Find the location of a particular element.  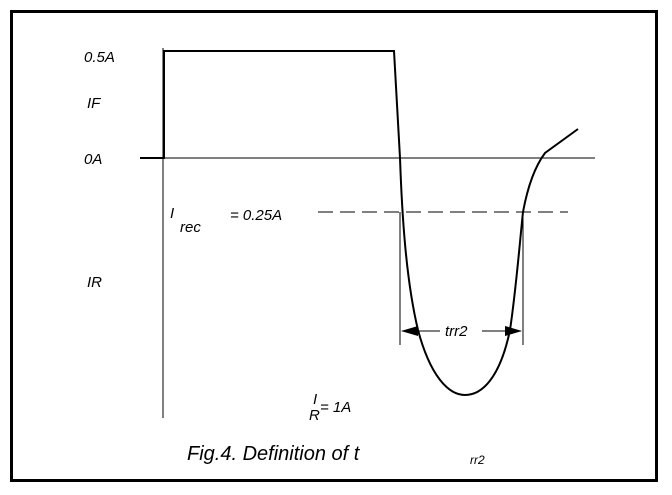

reverse-current-label: IR is located at coordinates (94, 282).